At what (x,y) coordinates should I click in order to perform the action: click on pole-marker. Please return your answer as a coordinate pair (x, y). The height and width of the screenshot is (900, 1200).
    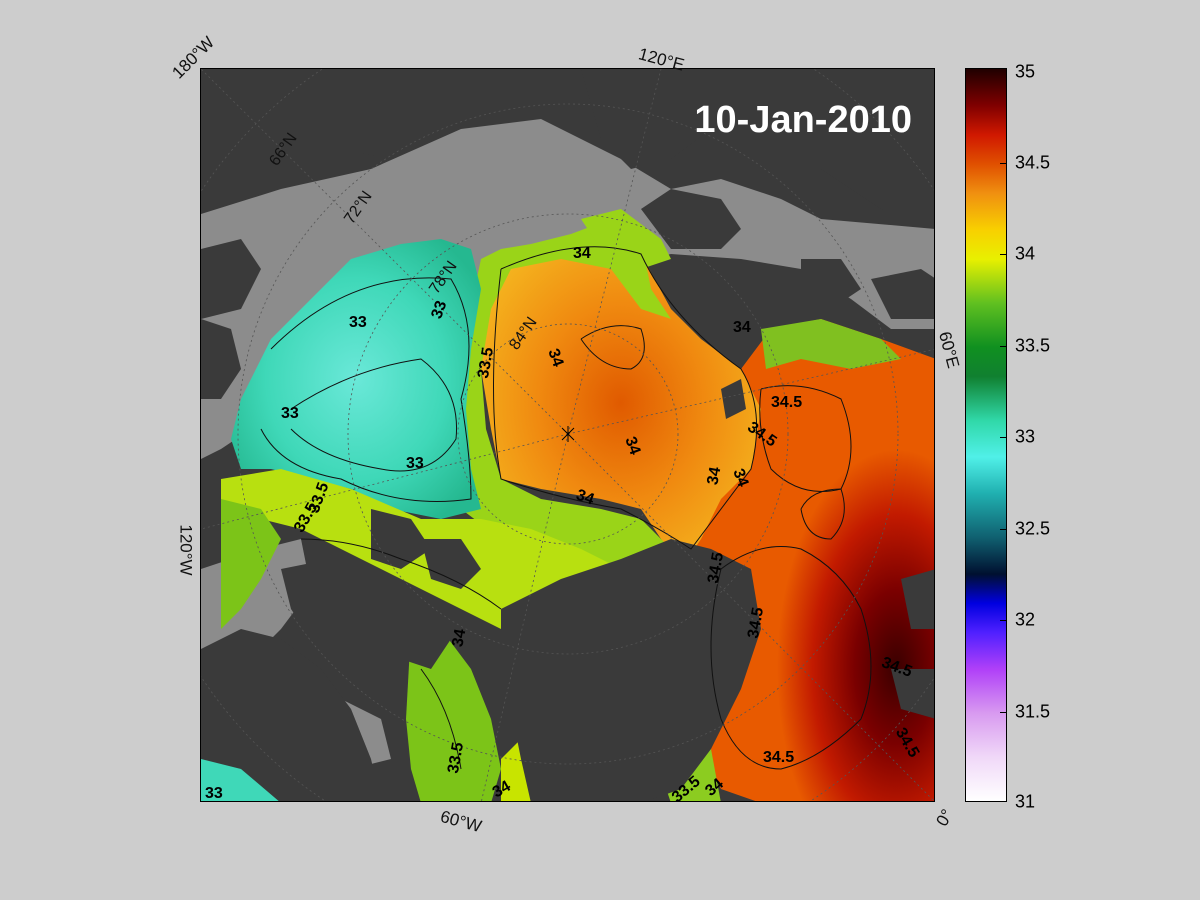
    Looking at the image, I should click on (568, 434).